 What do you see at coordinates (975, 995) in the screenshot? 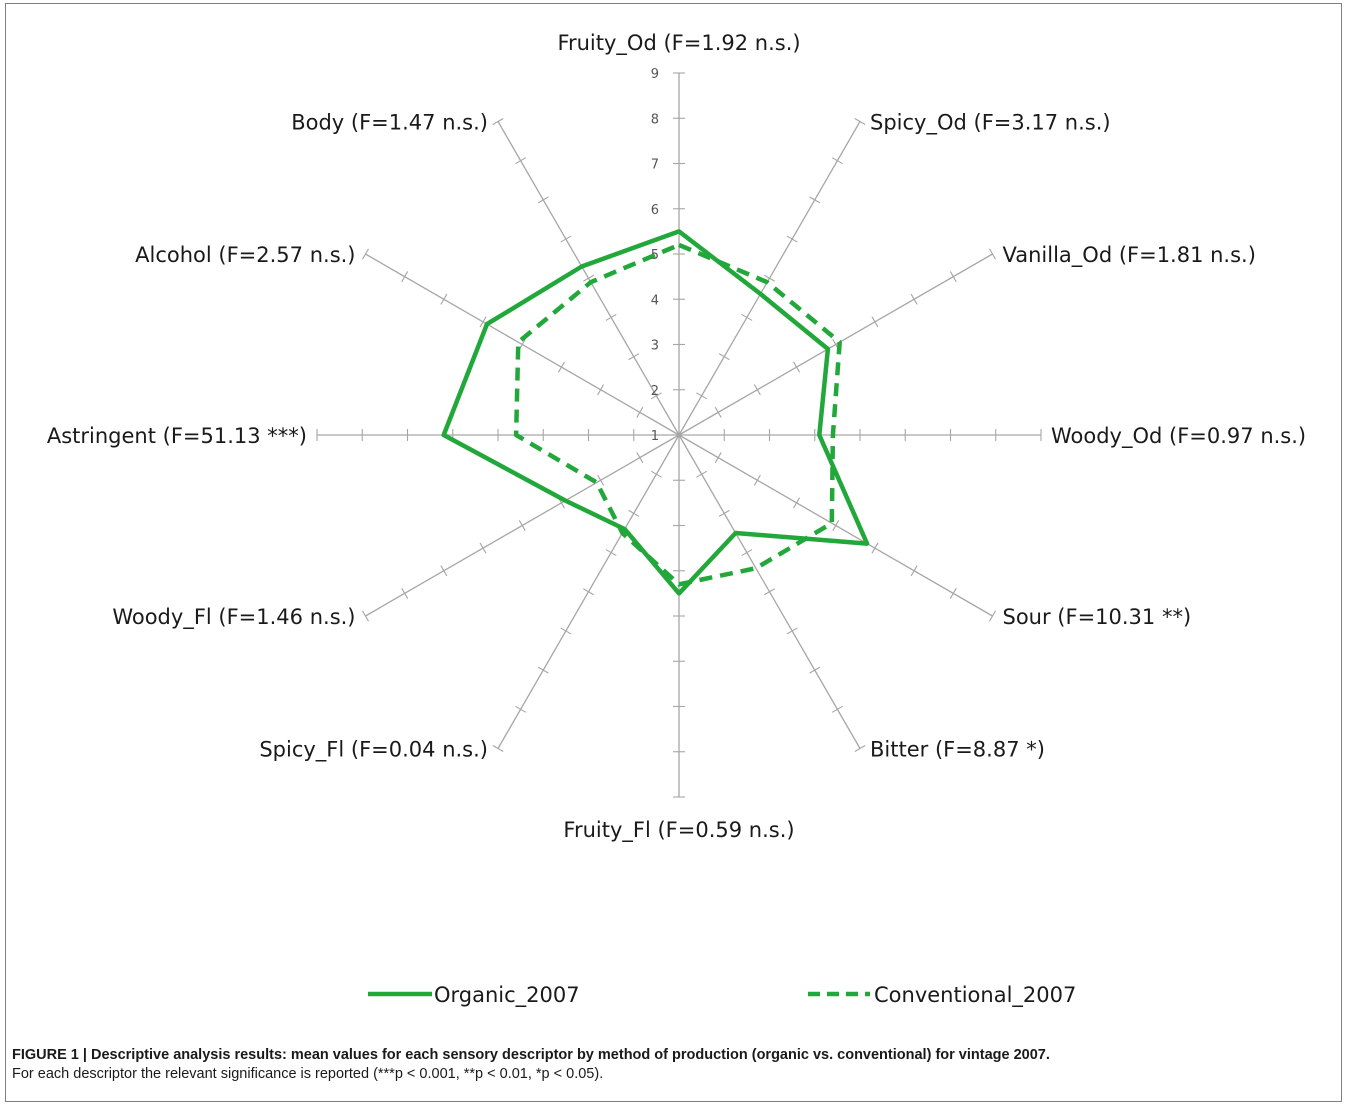
I see `legend-conventional-label: Conventional_2007` at bounding box center [975, 995].